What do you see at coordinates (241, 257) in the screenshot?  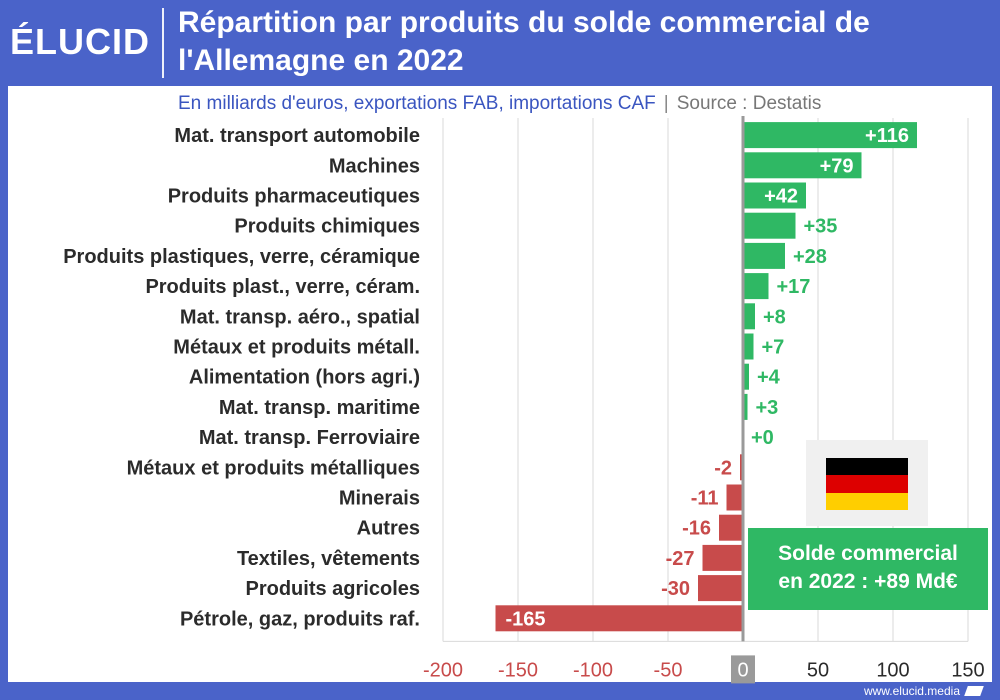 I see `category-label: Produits plastiques, verre, céramique` at bounding box center [241, 257].